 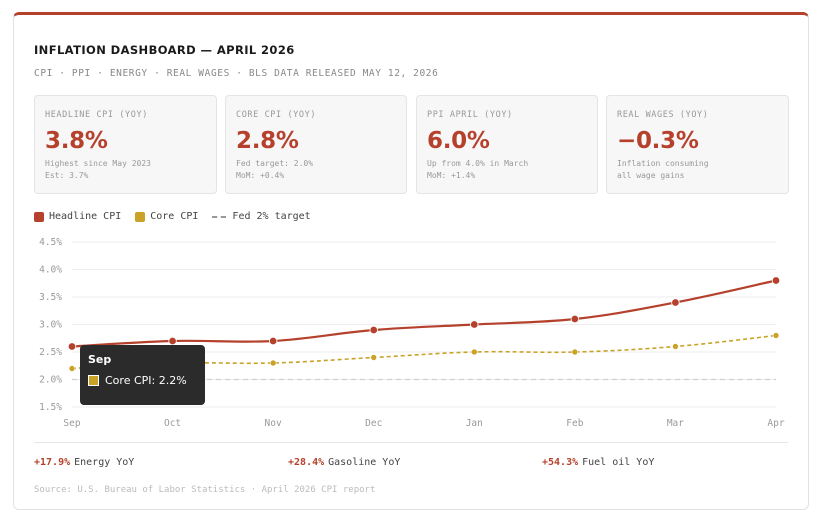 I want to click on kpi-label: REAL WAGES (YOY), so click(x=663, y=115).